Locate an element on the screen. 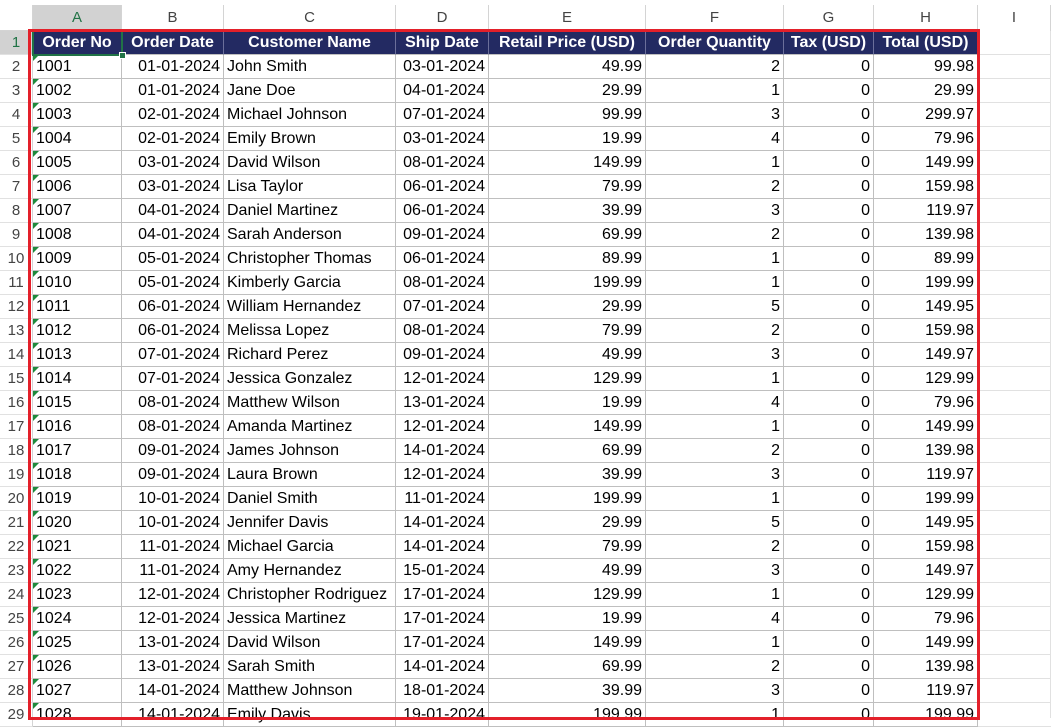 The width and height of the screenshot is (1051, 727). row-header-16: 16 is located at coordinates (16, 403).